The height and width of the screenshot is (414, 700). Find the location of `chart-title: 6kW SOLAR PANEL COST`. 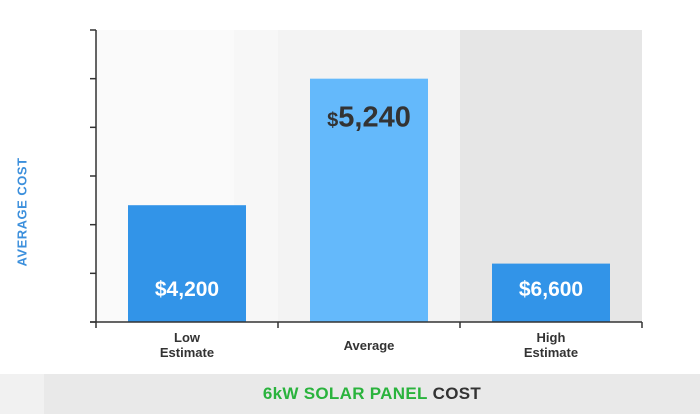

chart-title: 6kW SOLAR PANEL COST is located at coordinates (372, 394).